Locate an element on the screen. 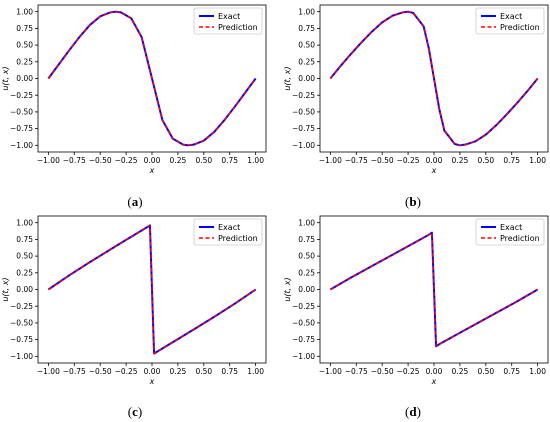 The width and height of the screenshot is (550, 422). panel-caption: (c) is located at coordinates (135, 411).